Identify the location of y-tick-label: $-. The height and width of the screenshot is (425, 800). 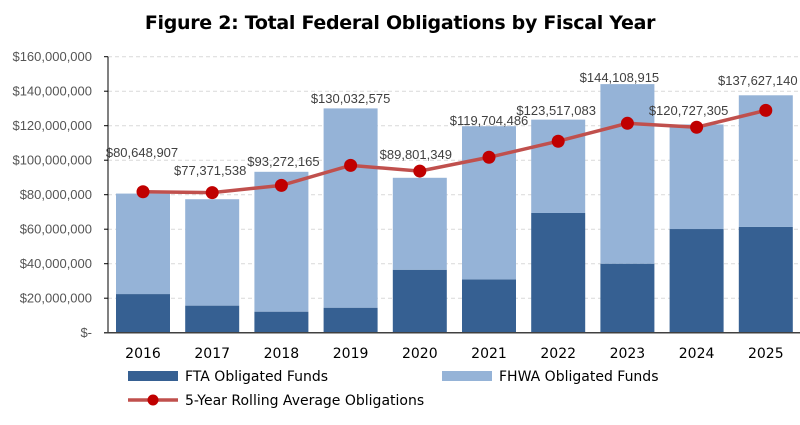
(86, 332).